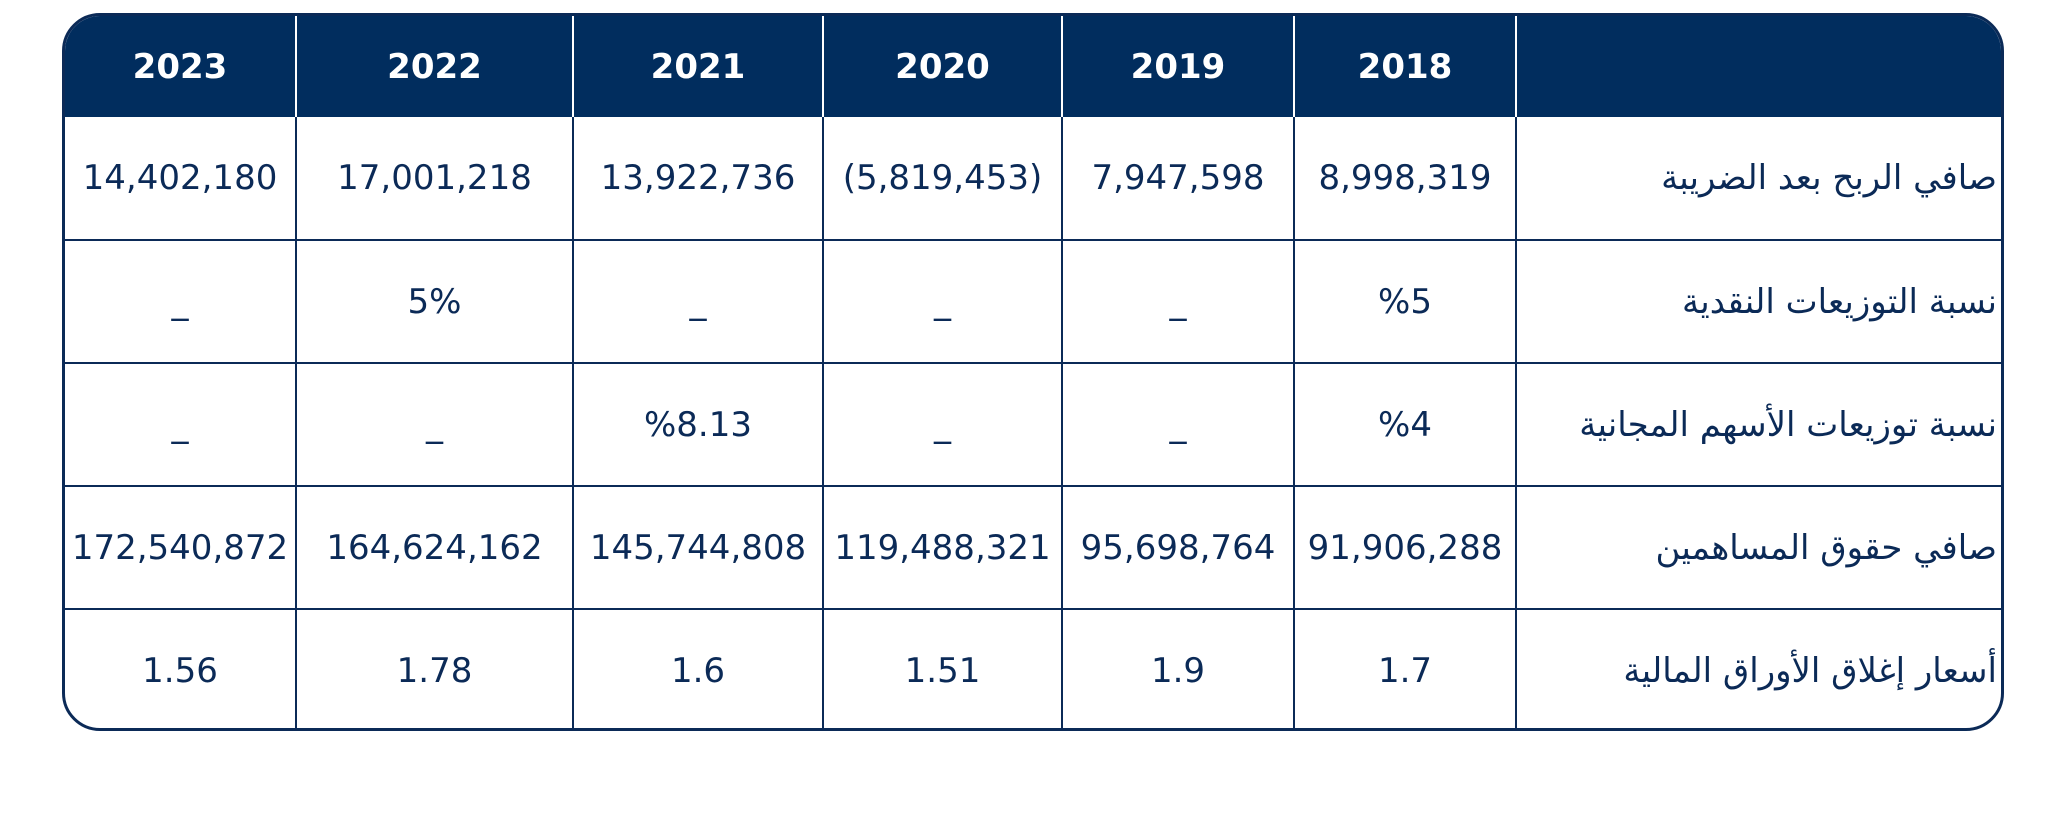 This screenshot has width=2067, height=815. What do you see at coordinates (434, 179) in the screenshot?
I see `cell-net-profit-2022: 17,001,218` at bounding box center [434, 179].